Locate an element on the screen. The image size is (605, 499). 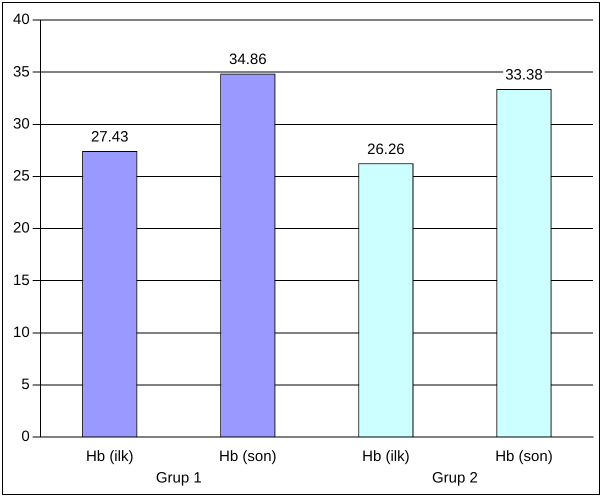
data-label: 26.26 is located at coordinates (386, 149).